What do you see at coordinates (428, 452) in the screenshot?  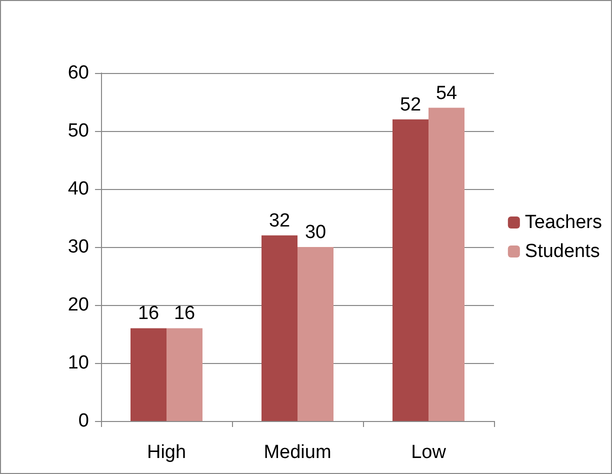 I see `x-tick-label: Low` at bounding box center [428, 452].